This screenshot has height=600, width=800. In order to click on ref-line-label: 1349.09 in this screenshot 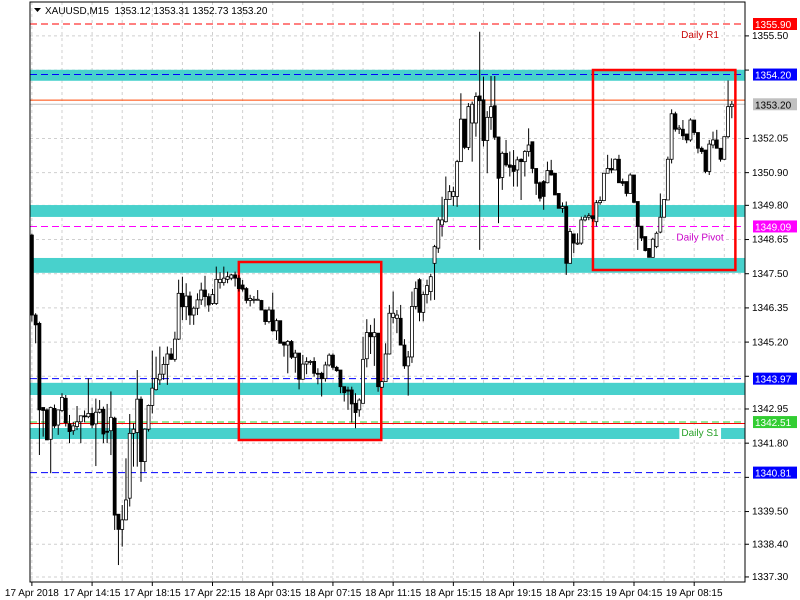, I will do `click(773, 228)`.